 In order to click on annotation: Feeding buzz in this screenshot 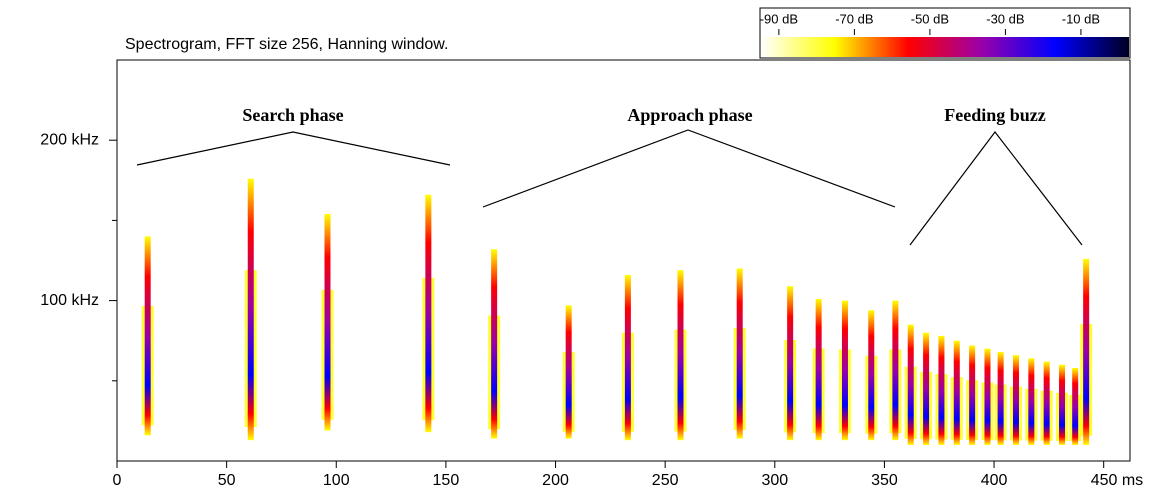, I will do `click(995, 115)`.